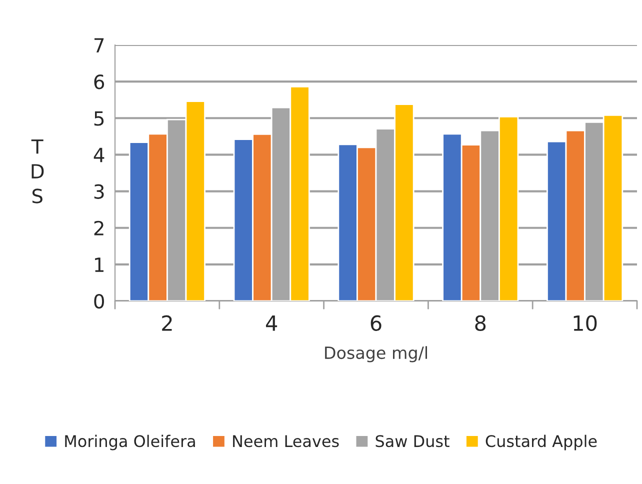  Describe the element at coordinates (99, 265) in the screenshot. I see `y-tick-label: 1` at that location.